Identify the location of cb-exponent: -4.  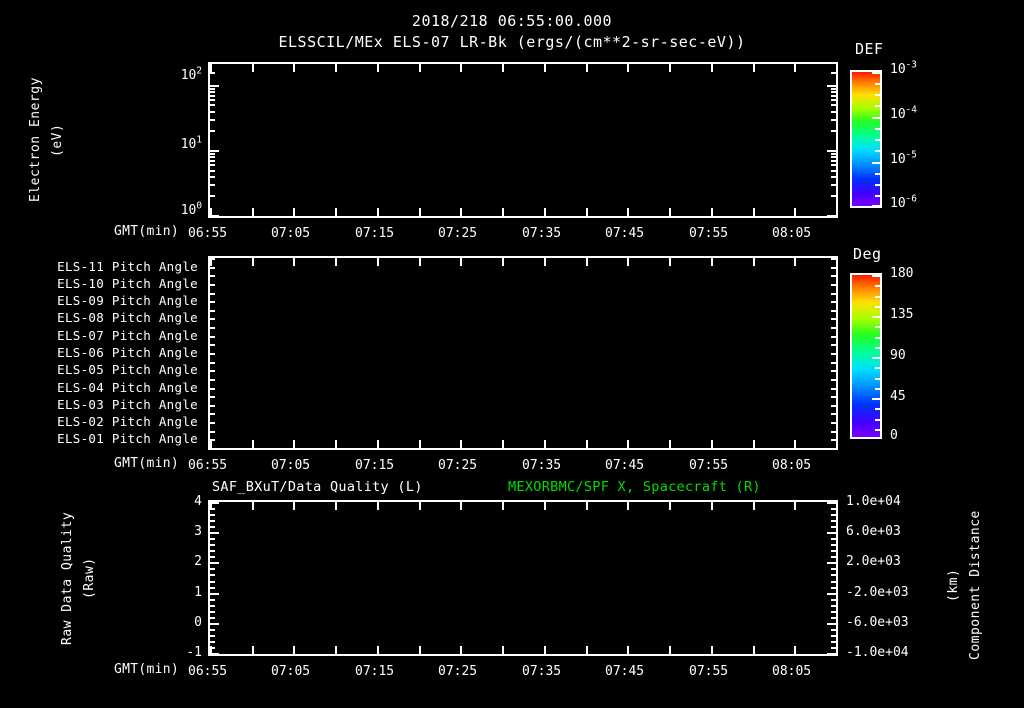
(911, 110).